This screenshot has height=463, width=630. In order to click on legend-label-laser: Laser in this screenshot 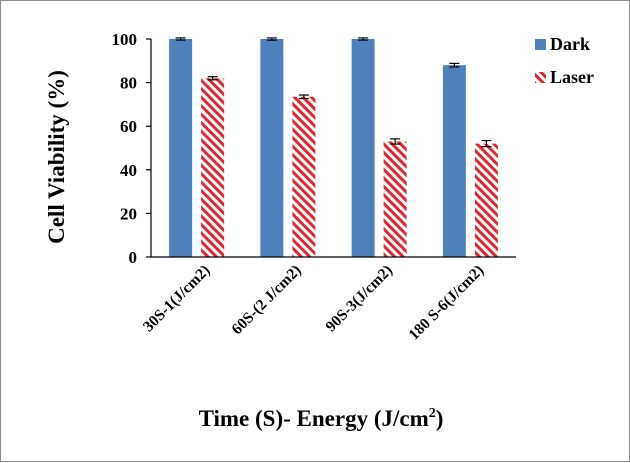, I will do `click(572, 77)`.